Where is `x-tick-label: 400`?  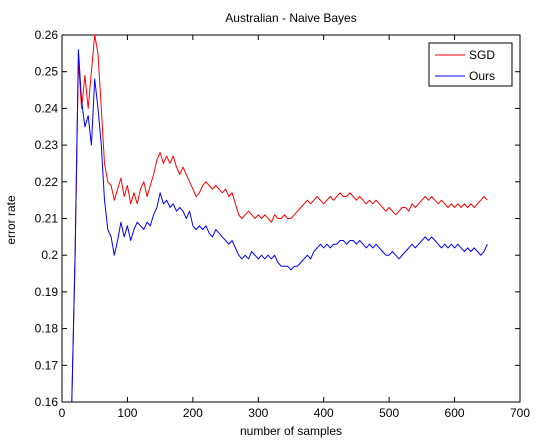
x-tick-label: 400 is located at coordinates (324, 413).